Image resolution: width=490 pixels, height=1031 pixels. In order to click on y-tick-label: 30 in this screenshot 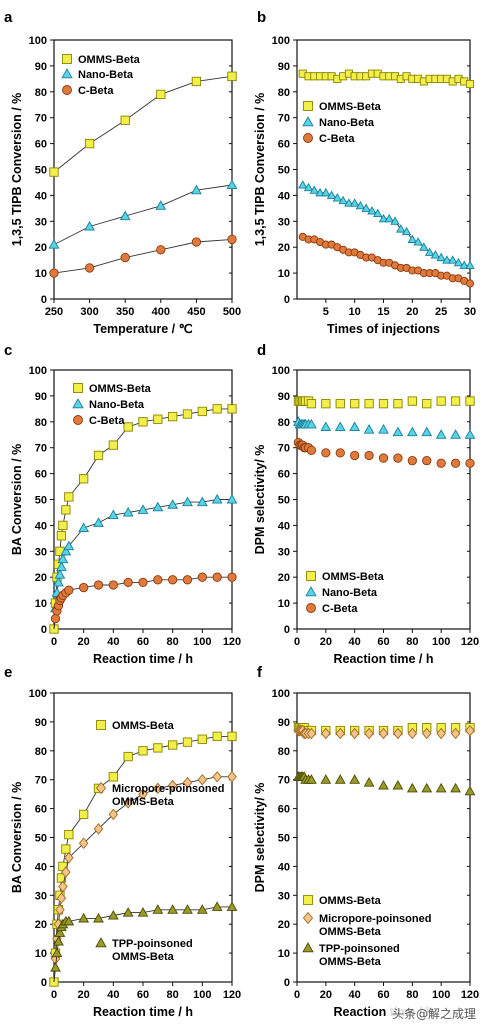, I will do `click(41, 552)`.